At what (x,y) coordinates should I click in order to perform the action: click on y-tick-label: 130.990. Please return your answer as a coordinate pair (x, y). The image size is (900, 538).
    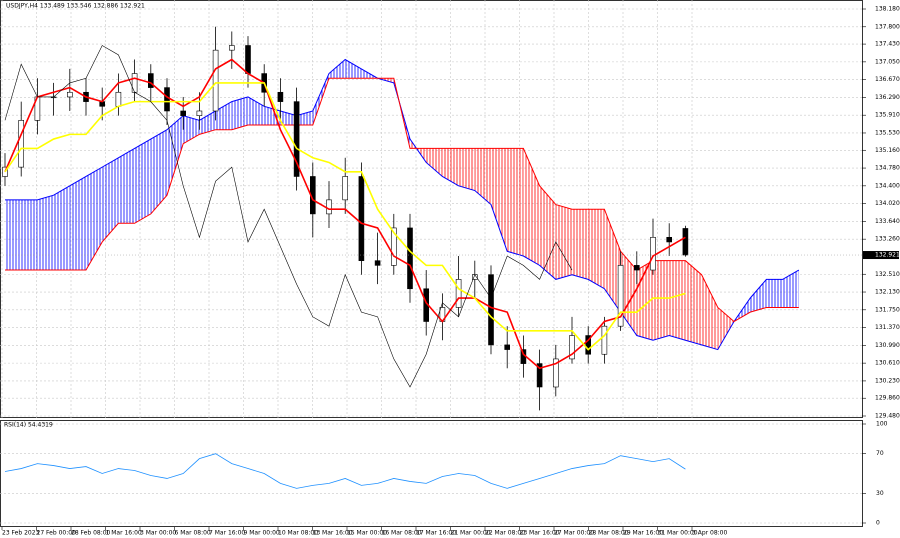
    Looking at the image, I should click on (887, 345).